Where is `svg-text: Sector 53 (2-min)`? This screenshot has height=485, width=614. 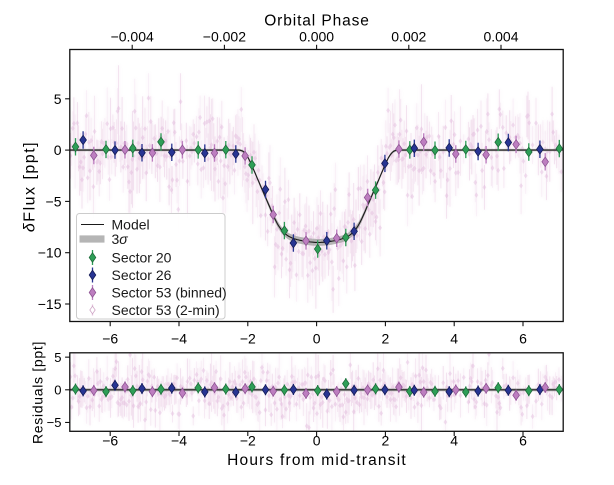
svg-text: Sector 53 (2-min) is located at coordinates (166, 310).